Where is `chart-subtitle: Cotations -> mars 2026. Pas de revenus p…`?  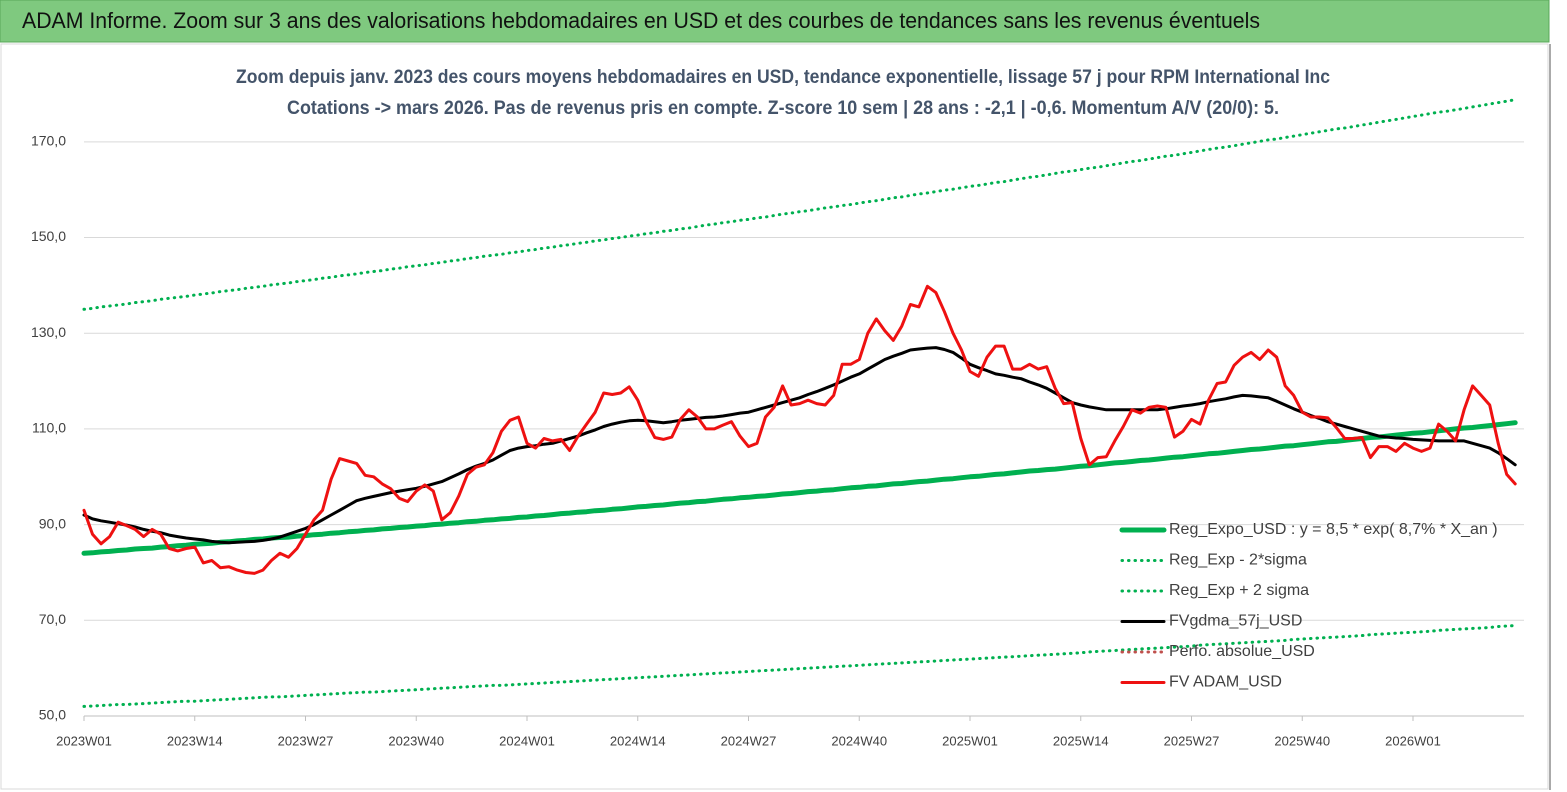
chart-subtitle: Cotations -> mars 2026. Pas de revenus p… is located at coordinates (783, 108).